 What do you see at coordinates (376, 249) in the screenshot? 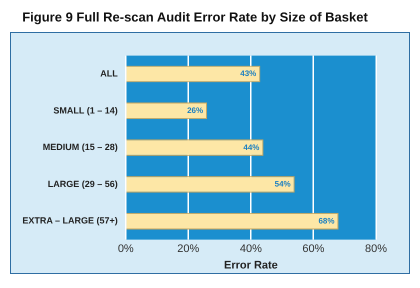
I see `x-tick-label: 80%` at bounding box center [376, 249].